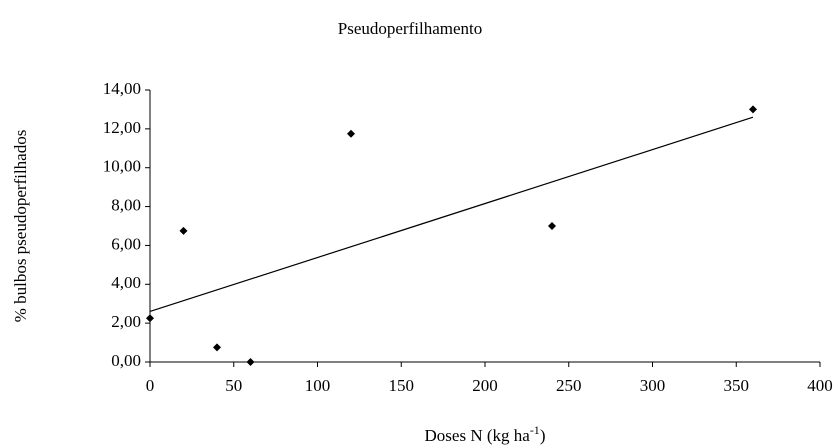  I want to click on x-axis-label-end: ), so click(543, 435).